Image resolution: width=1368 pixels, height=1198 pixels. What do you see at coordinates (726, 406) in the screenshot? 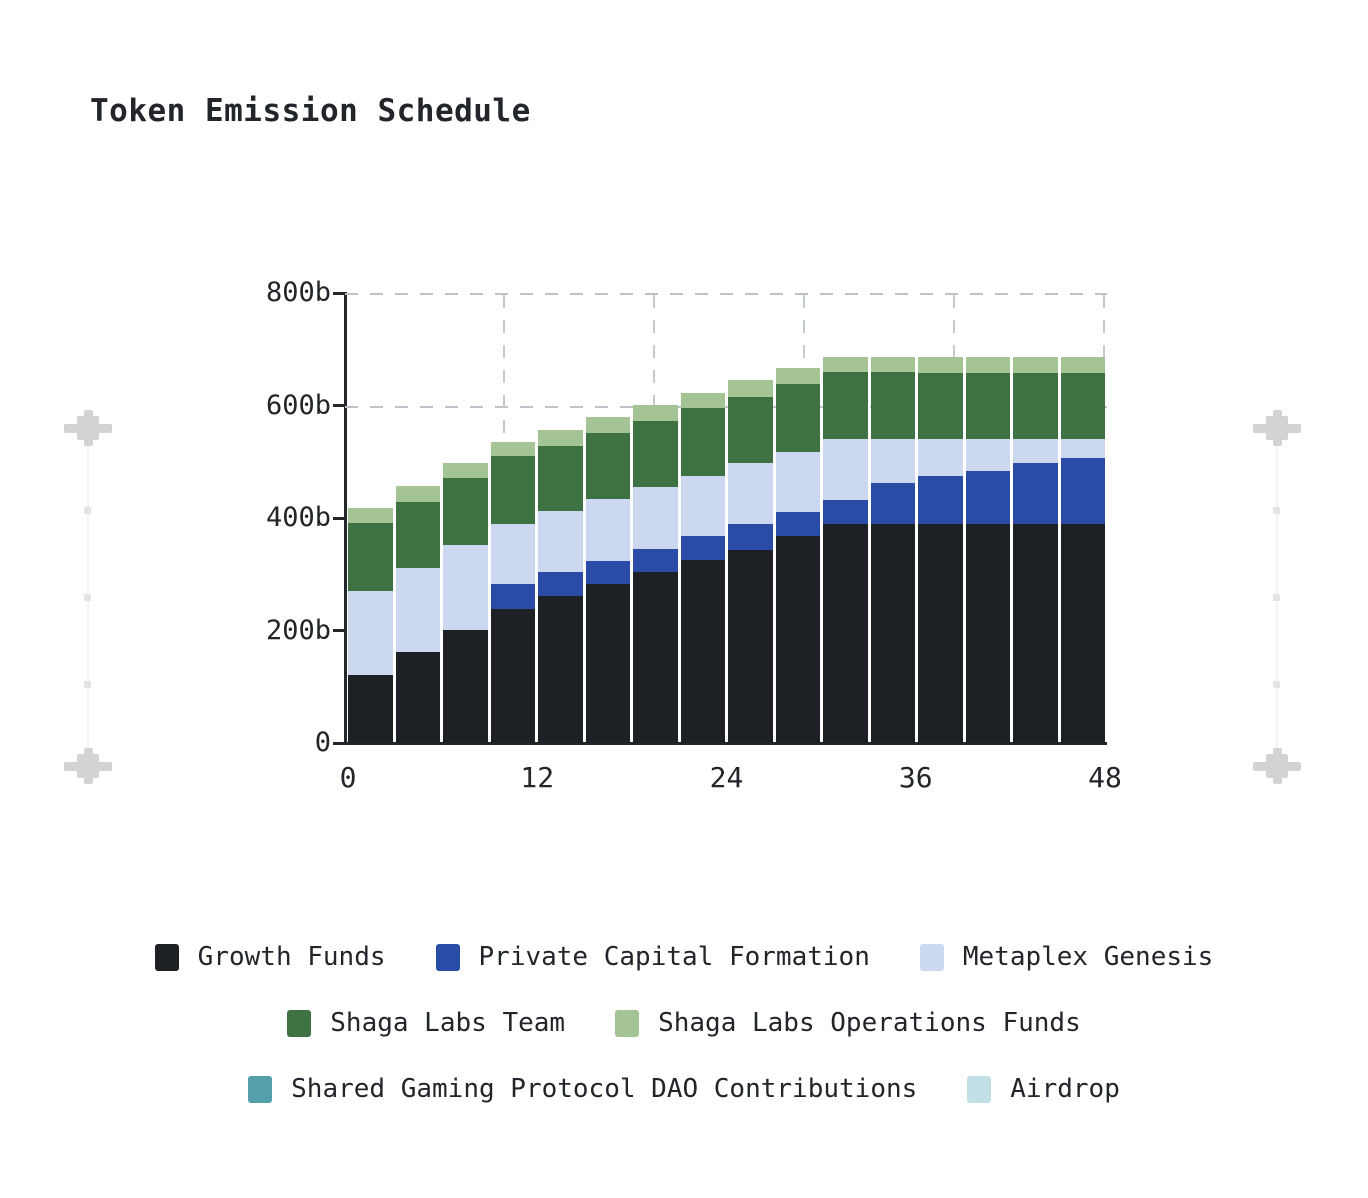
I see `h-gridline` at bounding box center [726, 406].